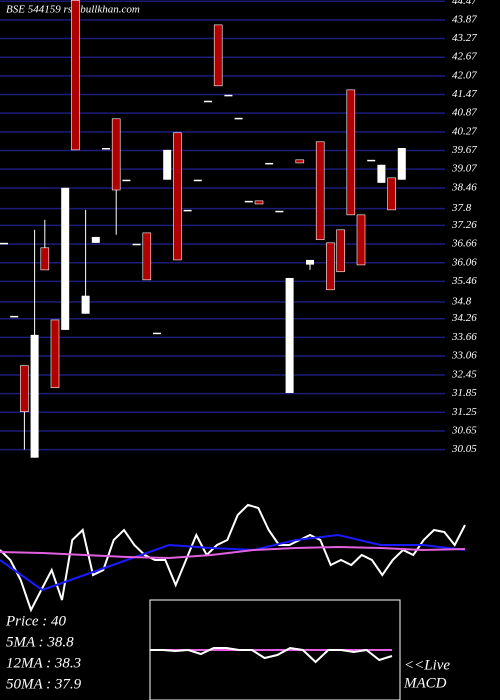 The height and width of the screenshot is (700, 500). Describe the element at coordinates (427, 665) in the screenshot. I see `live-label: <<Live` at that location.